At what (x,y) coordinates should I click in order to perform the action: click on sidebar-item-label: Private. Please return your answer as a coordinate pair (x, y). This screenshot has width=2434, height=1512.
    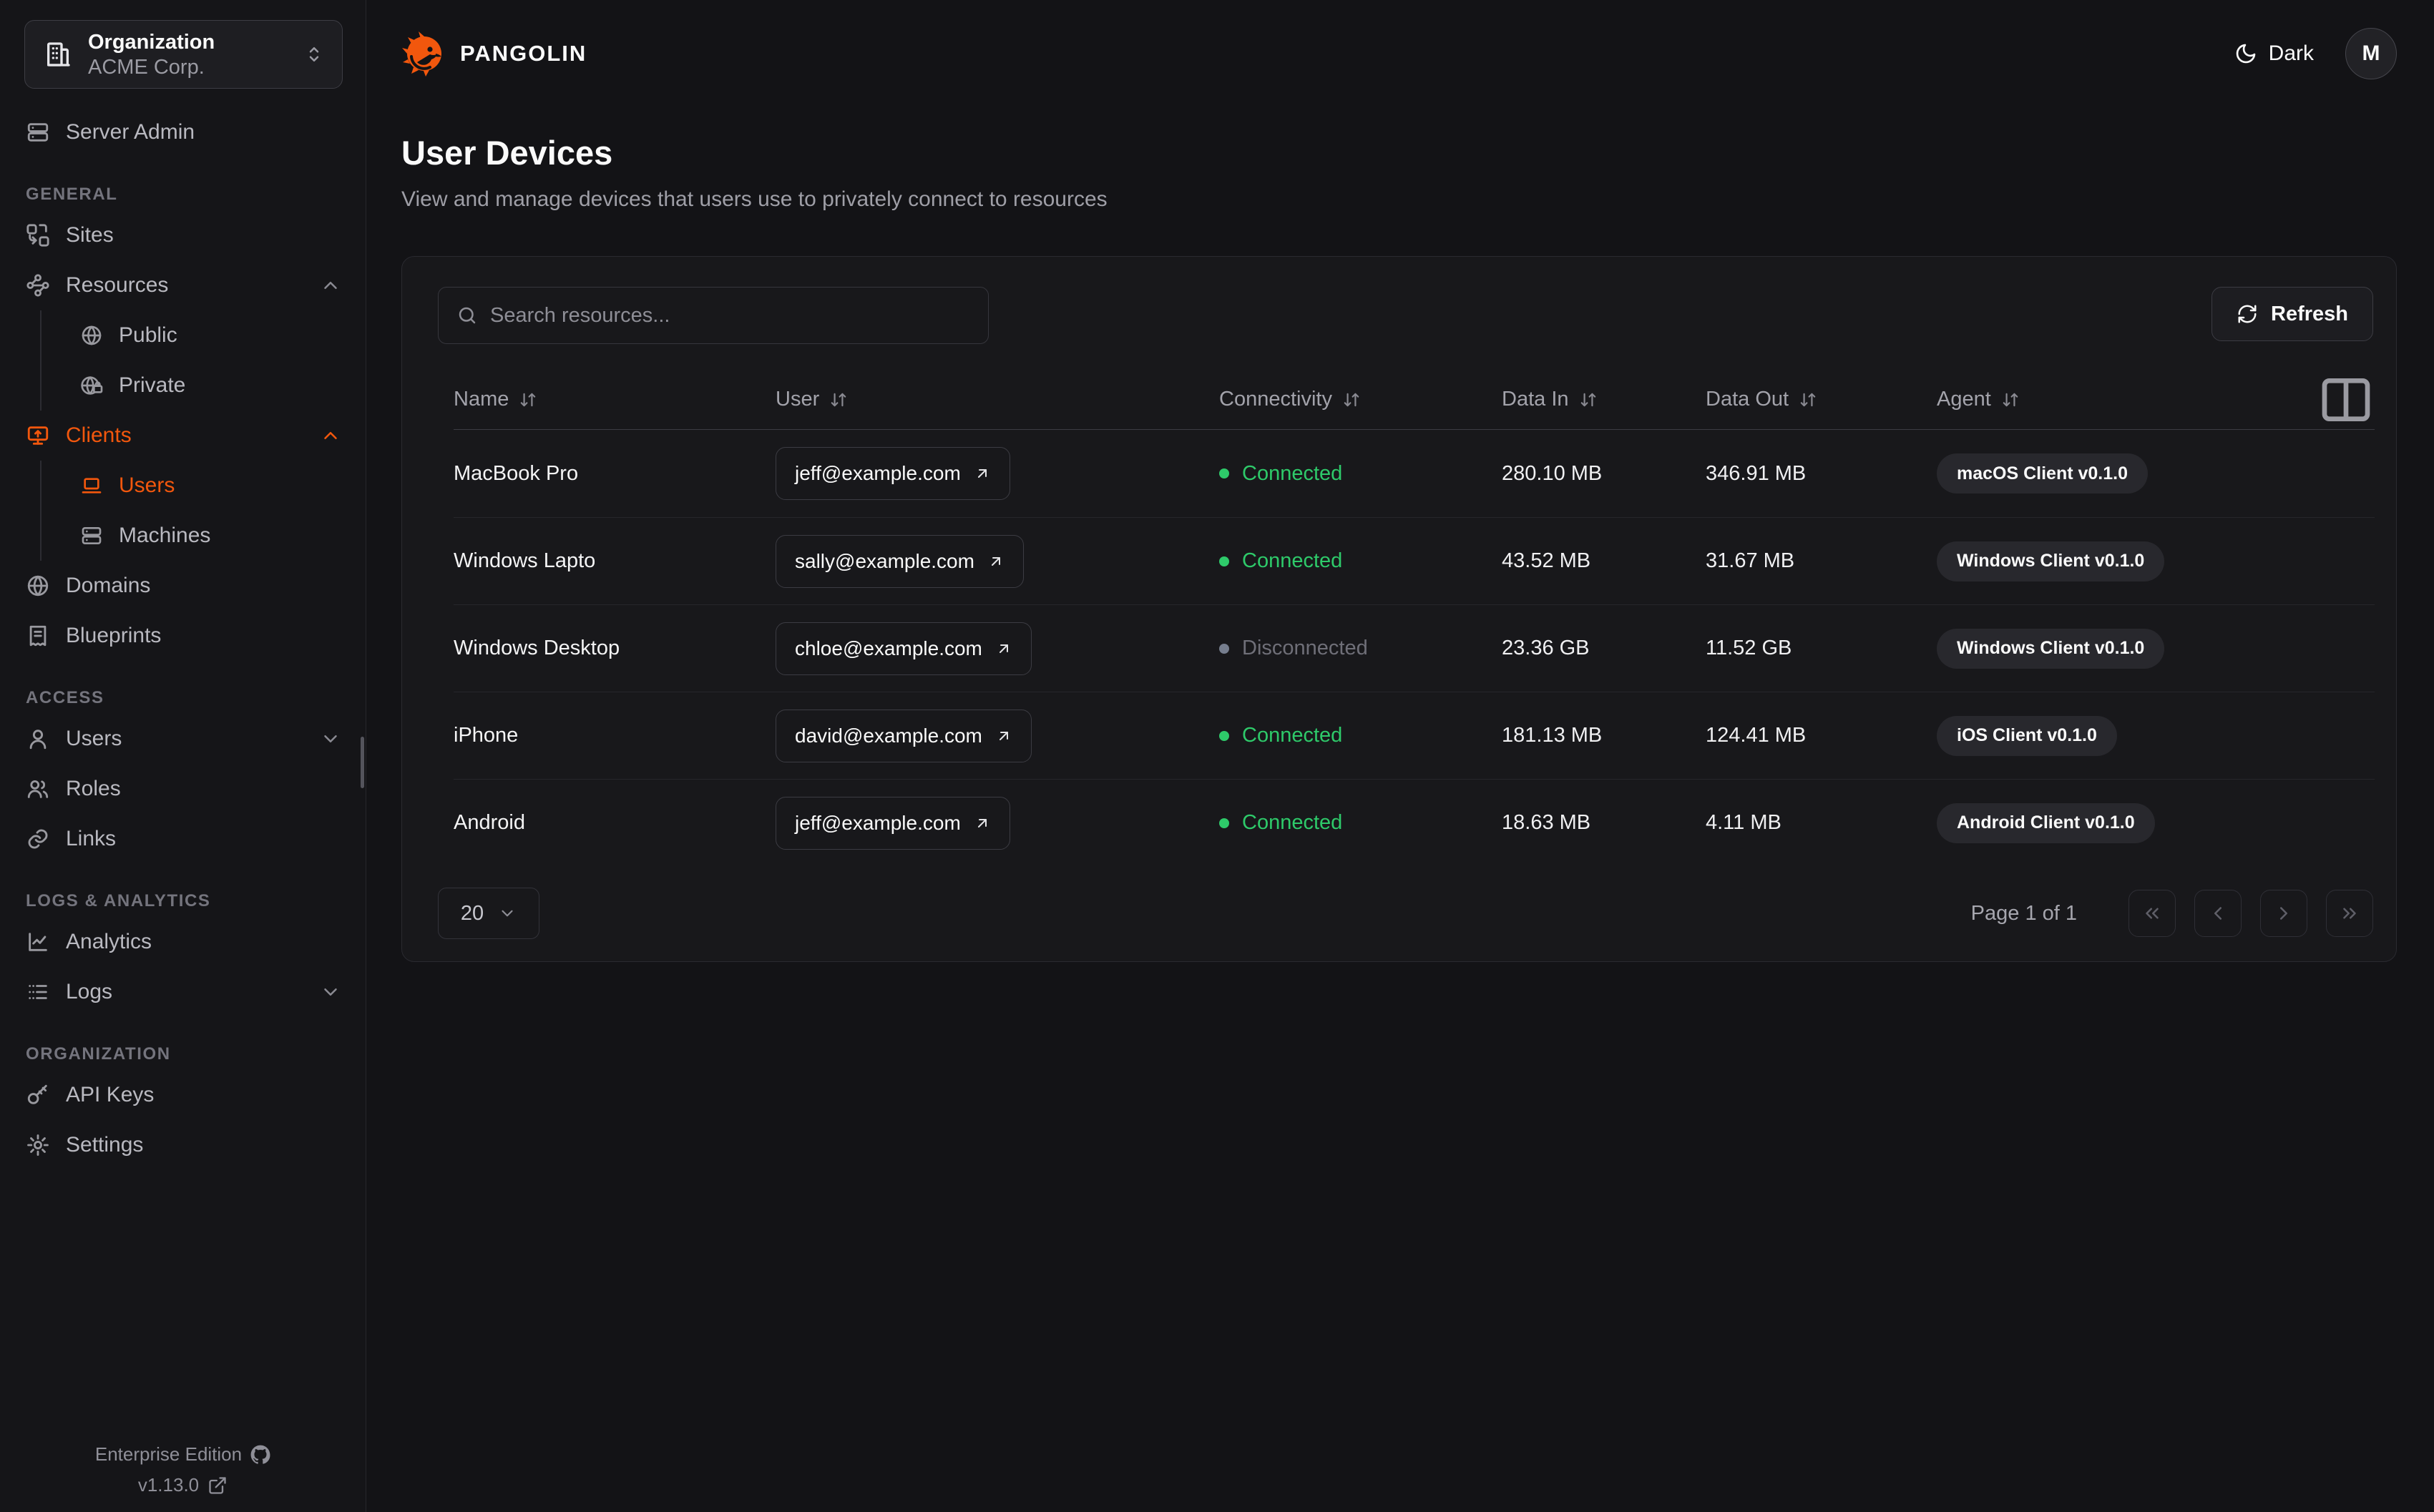
    Looking at the image, I should click on (152, 385).